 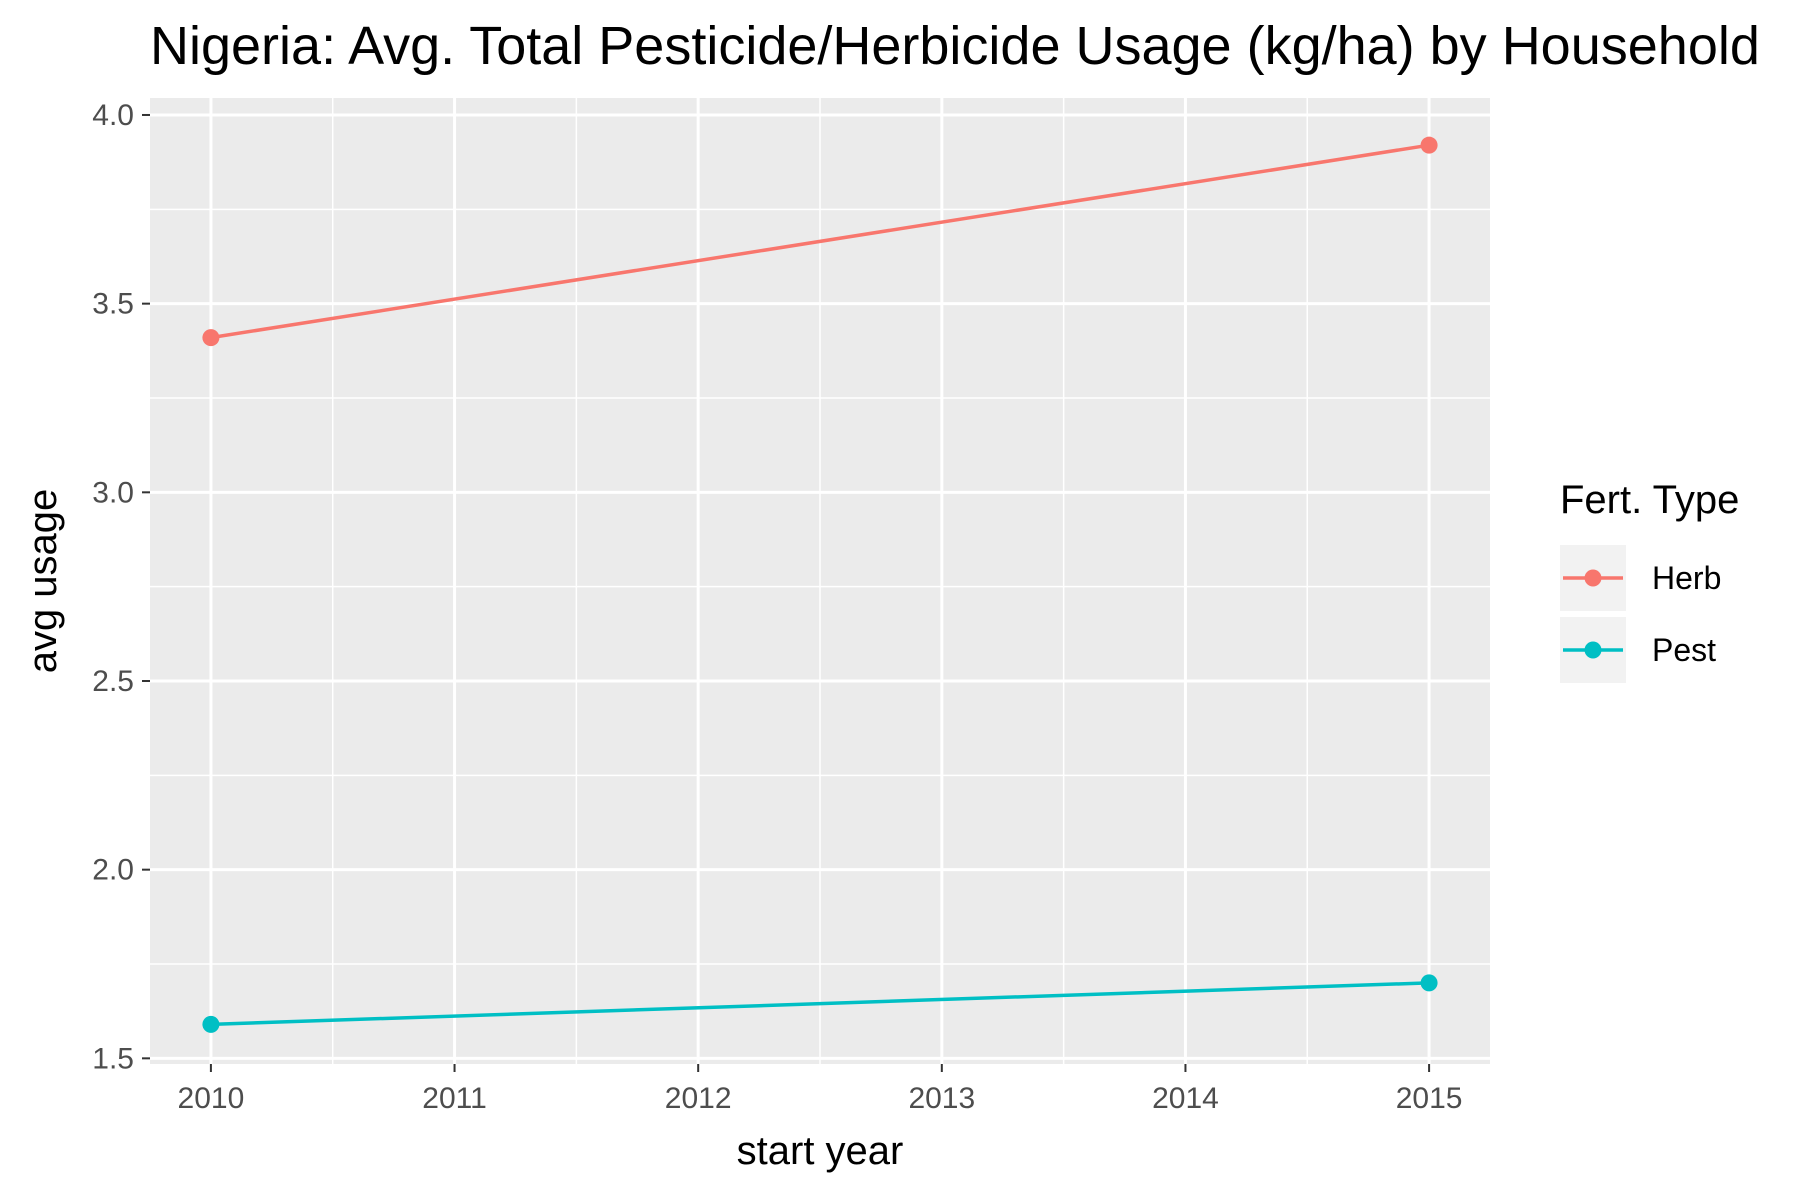 What do you see at coordinates (121, 587) in the screenshot?
I see `y-axis: 1.5 2.0 2.5 3.0 3.5 4.0` at bounding box center [121, 587].